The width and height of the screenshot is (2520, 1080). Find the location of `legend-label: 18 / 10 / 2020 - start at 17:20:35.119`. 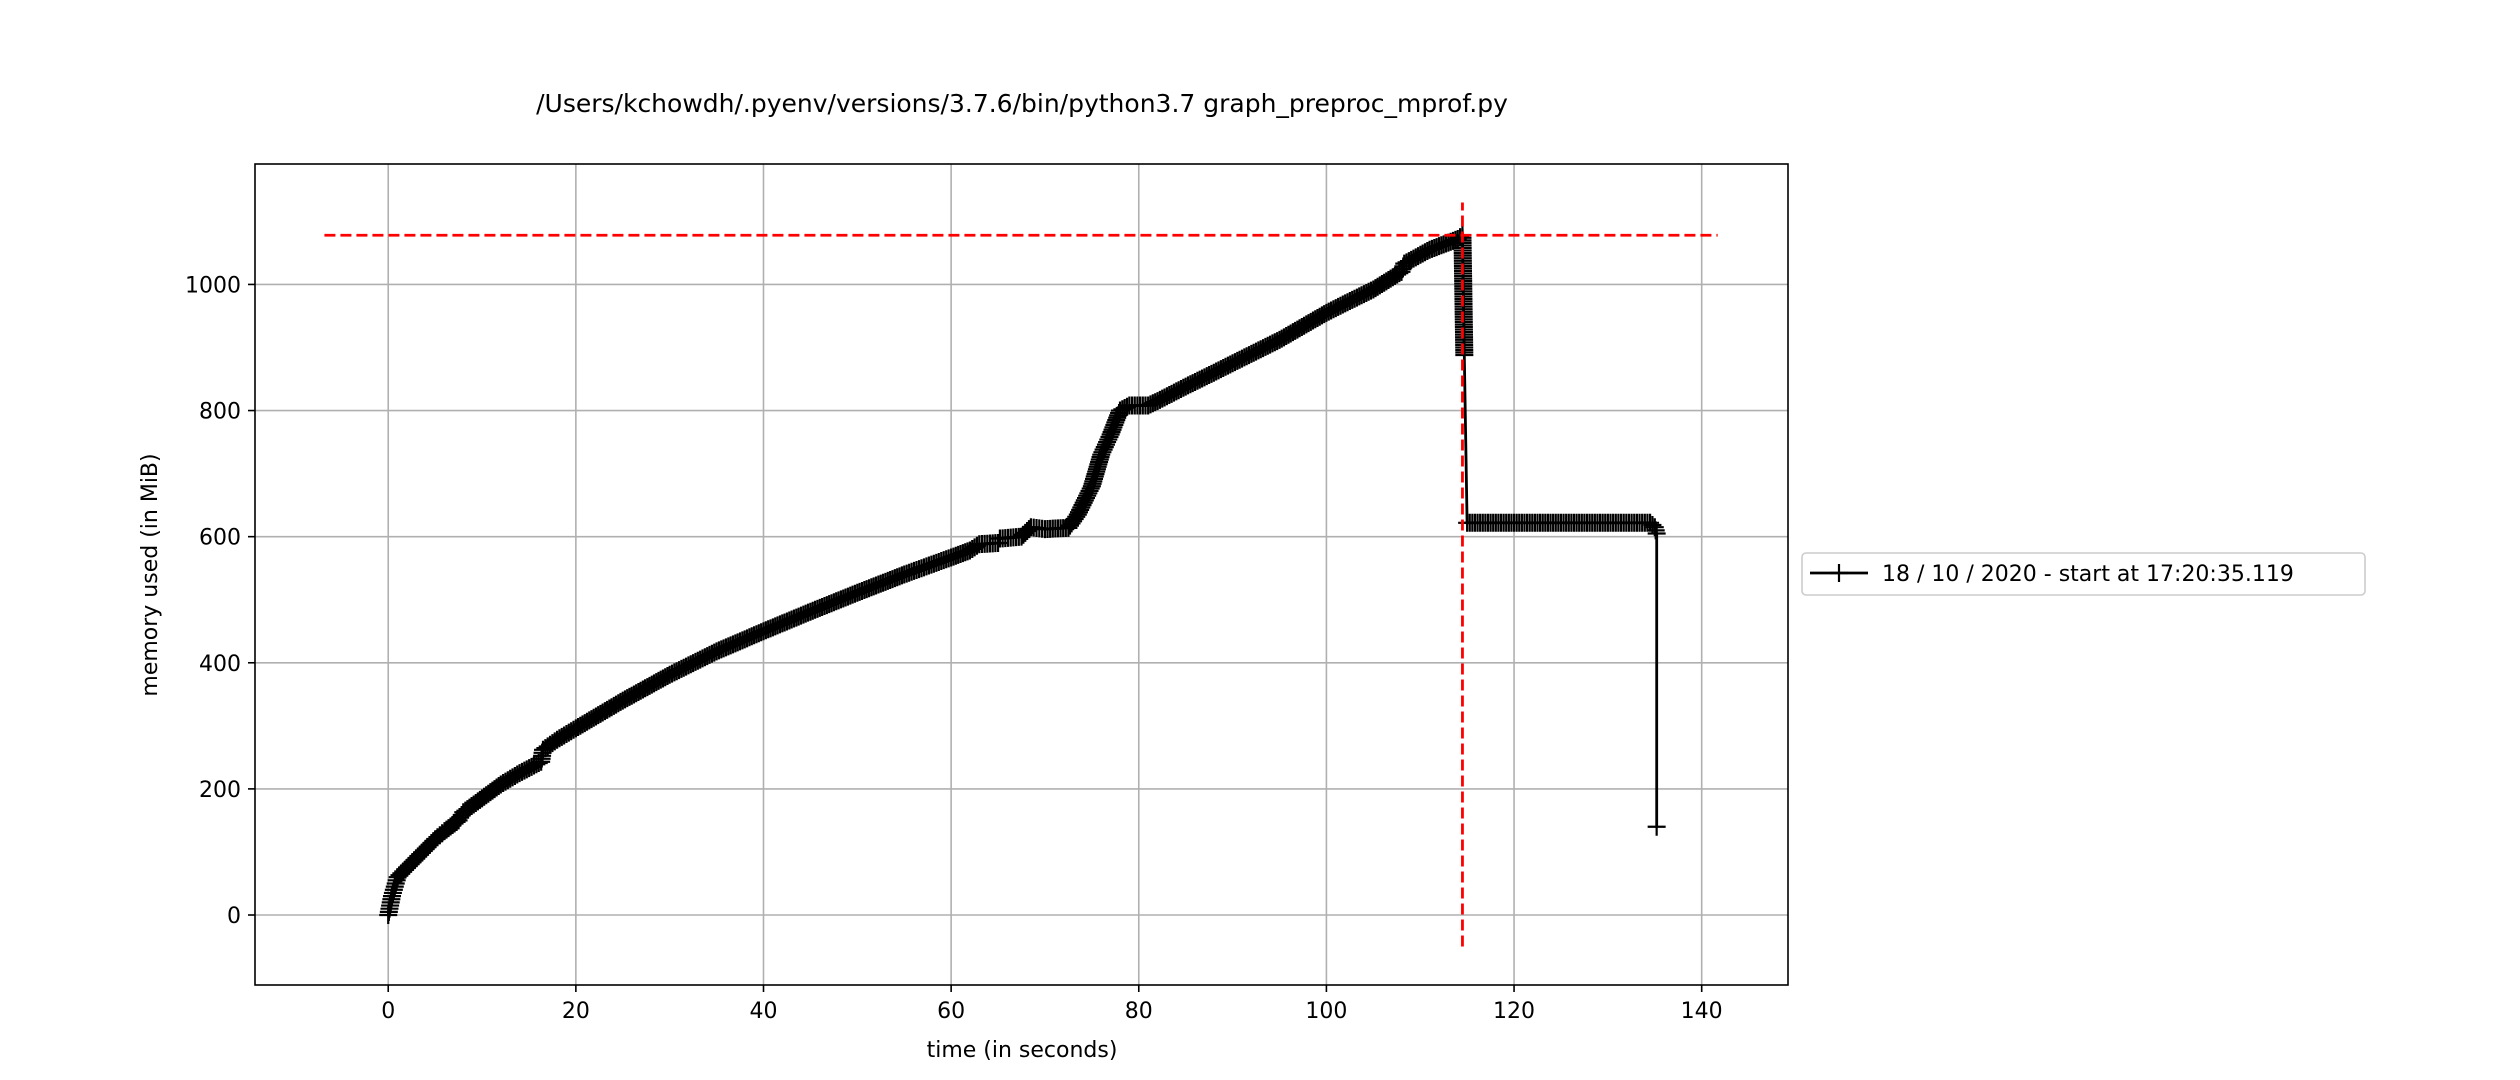

legend-label: 18 / 10 / 2020 - start at 17:20:35.119 is located at coordinates (2088, 574).